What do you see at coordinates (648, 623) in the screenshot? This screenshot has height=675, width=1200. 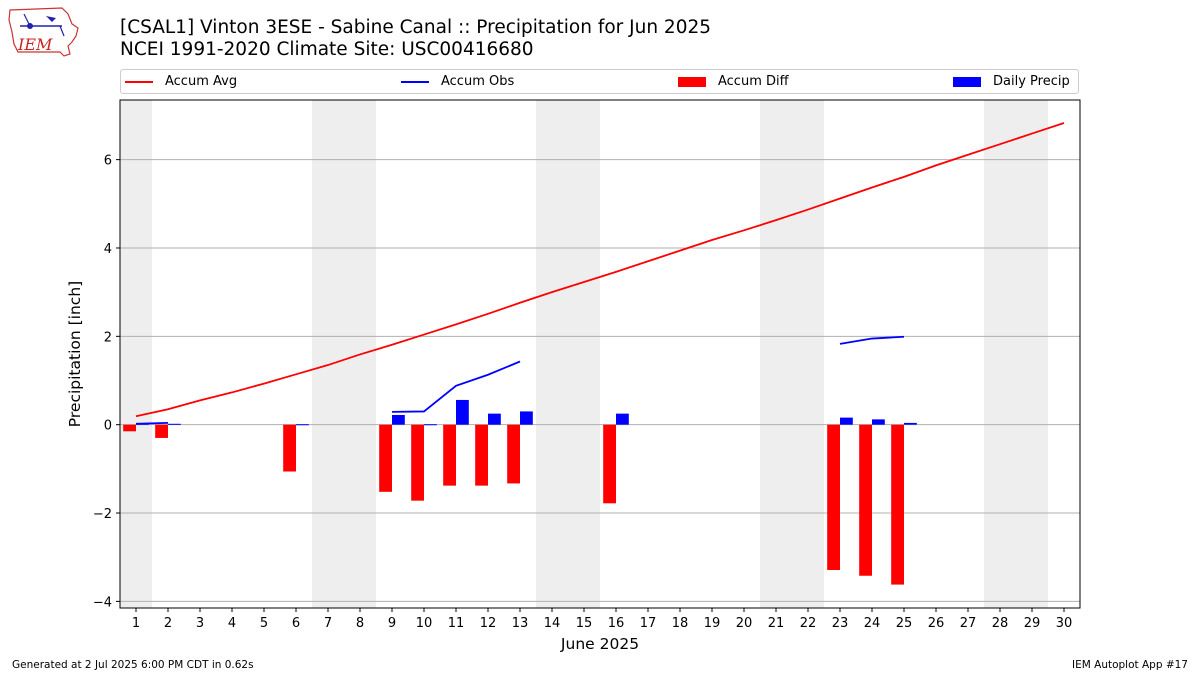 I see `x-tick-label: 17` at bounding box center [648, 623].